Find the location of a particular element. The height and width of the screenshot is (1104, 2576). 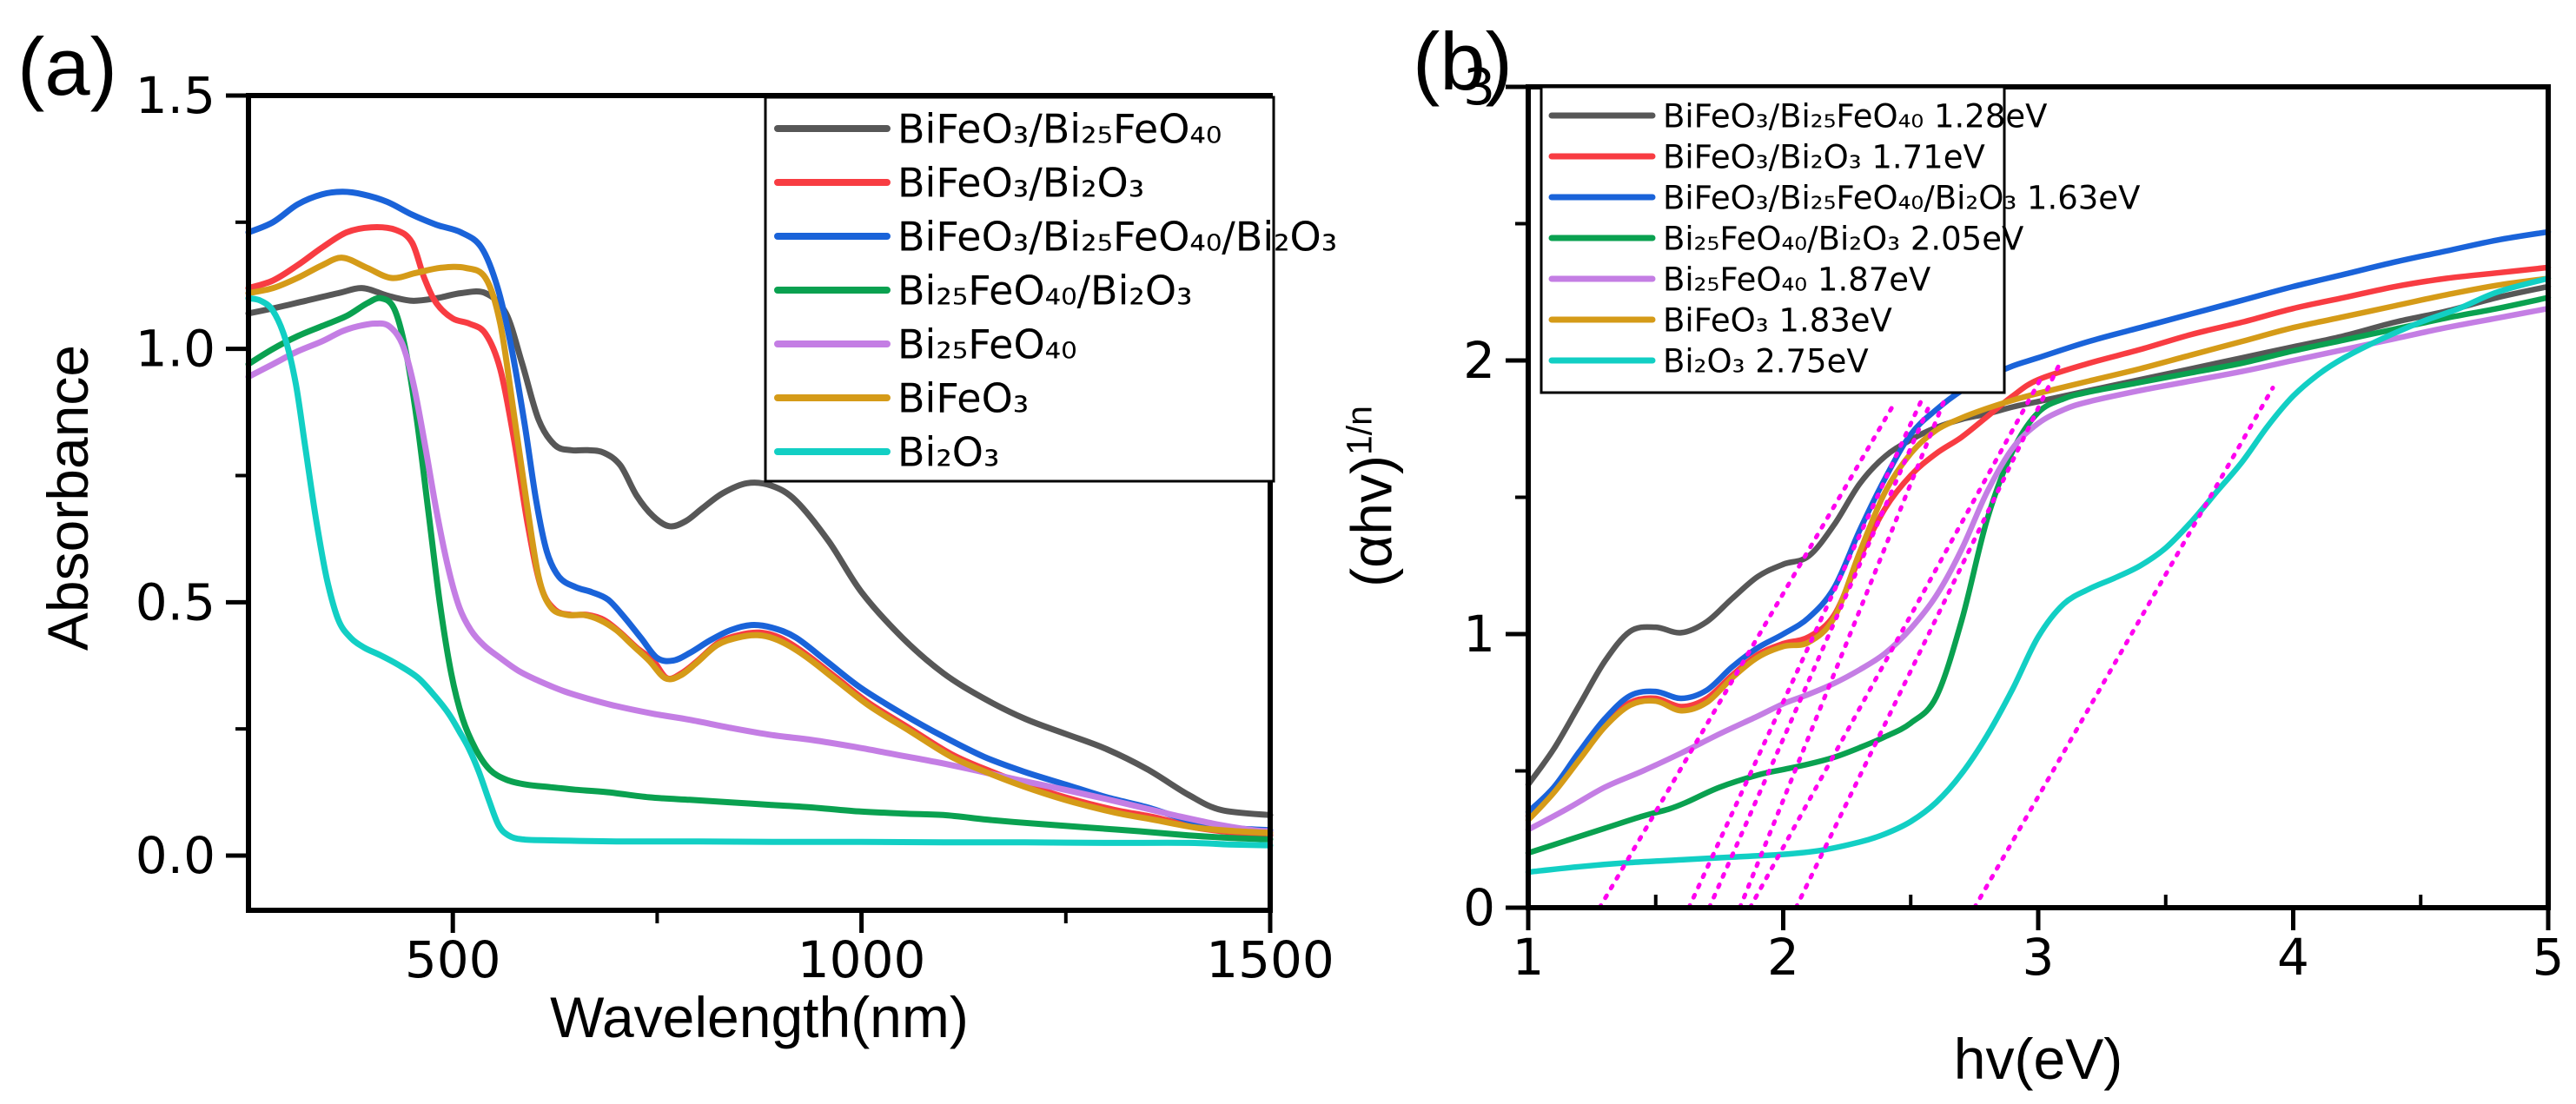

x-tick-label-b: 4 is located at coordinates (2293, 957).